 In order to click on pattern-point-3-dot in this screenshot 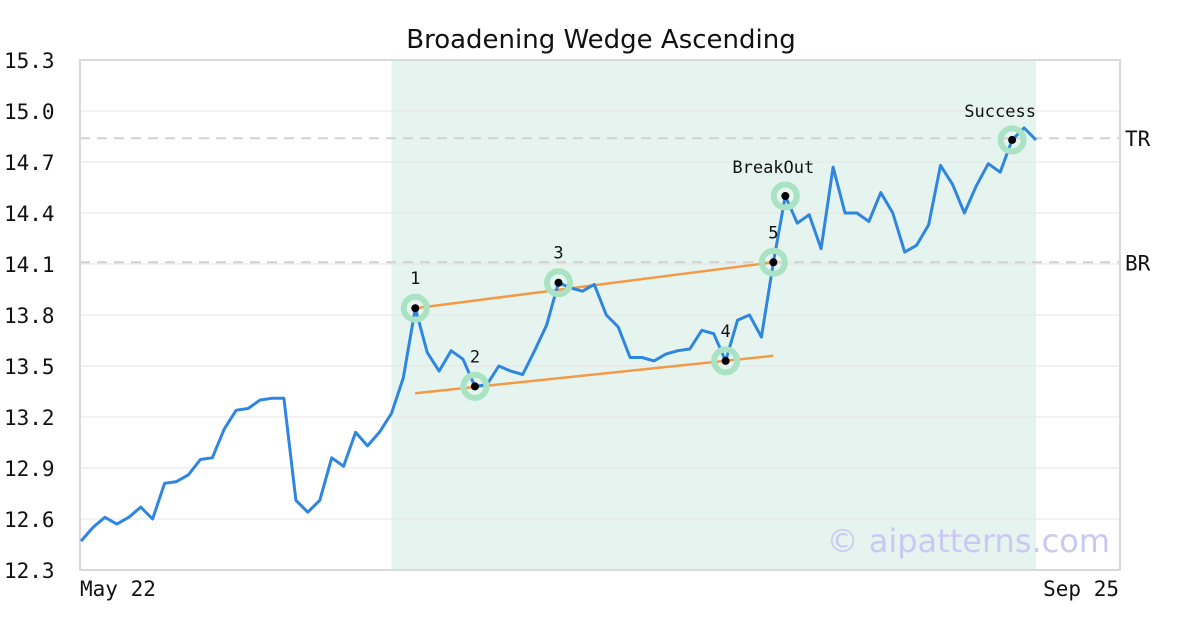, I will do `click(558, 282)`.